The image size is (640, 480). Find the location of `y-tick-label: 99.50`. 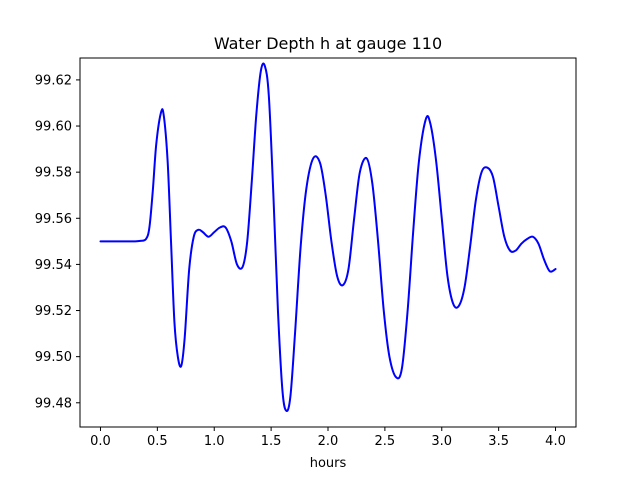

y-tick-label: 99.50 is located at coordinates (53, 357).